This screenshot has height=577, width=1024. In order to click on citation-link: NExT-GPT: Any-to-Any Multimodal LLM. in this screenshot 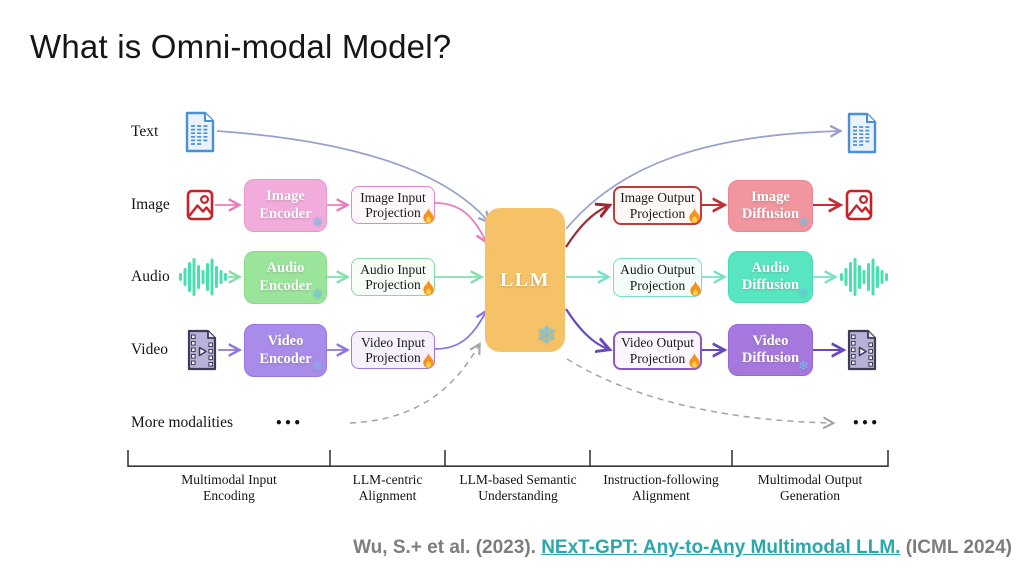, I will do `click(721, 547)`.